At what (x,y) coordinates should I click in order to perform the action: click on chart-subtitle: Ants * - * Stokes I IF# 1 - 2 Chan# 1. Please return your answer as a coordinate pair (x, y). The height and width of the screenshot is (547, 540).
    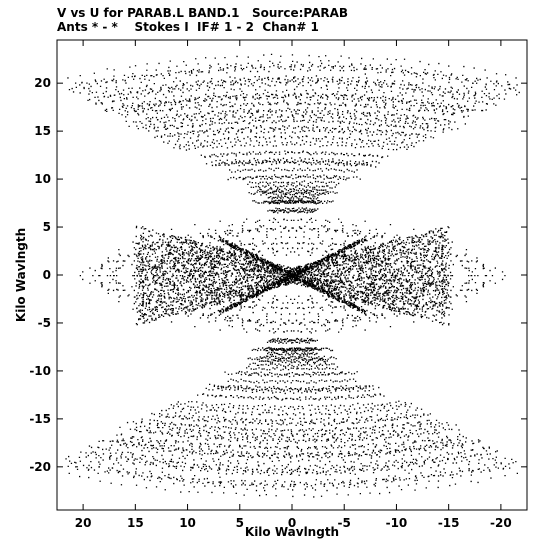
    Looking at the image, I should click on (188, 27).